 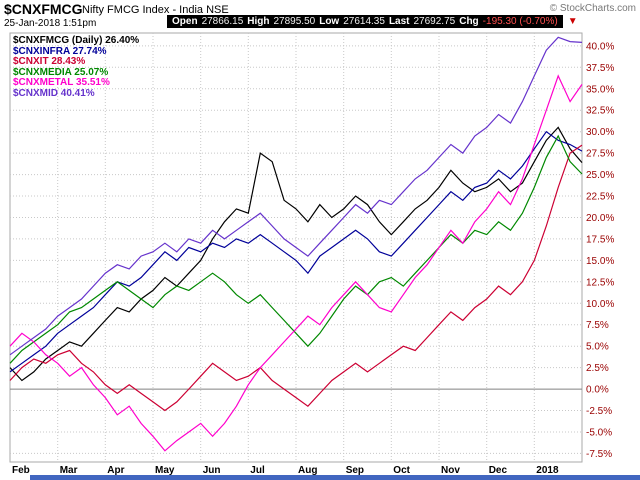 What do you see at coordinates (355, 470) in the screenshot?
I see `x-tick-label: Sep` at bounding box center [355, 470].